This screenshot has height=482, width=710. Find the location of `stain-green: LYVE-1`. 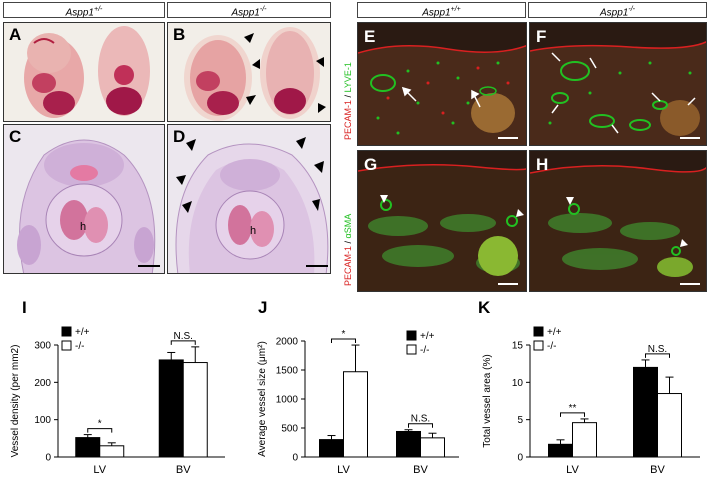

stain-green: LYVE-1 is located at coordinates (348, 77).